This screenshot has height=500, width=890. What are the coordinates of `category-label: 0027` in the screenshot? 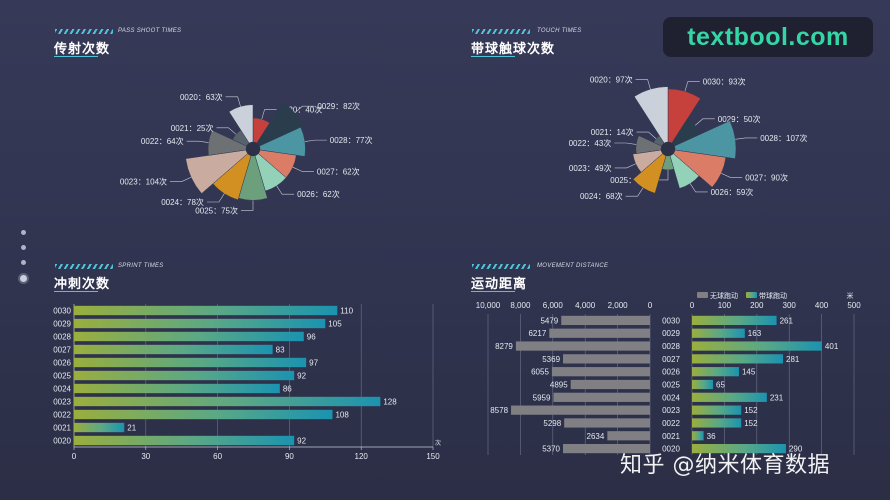 It's located at (62, 350).